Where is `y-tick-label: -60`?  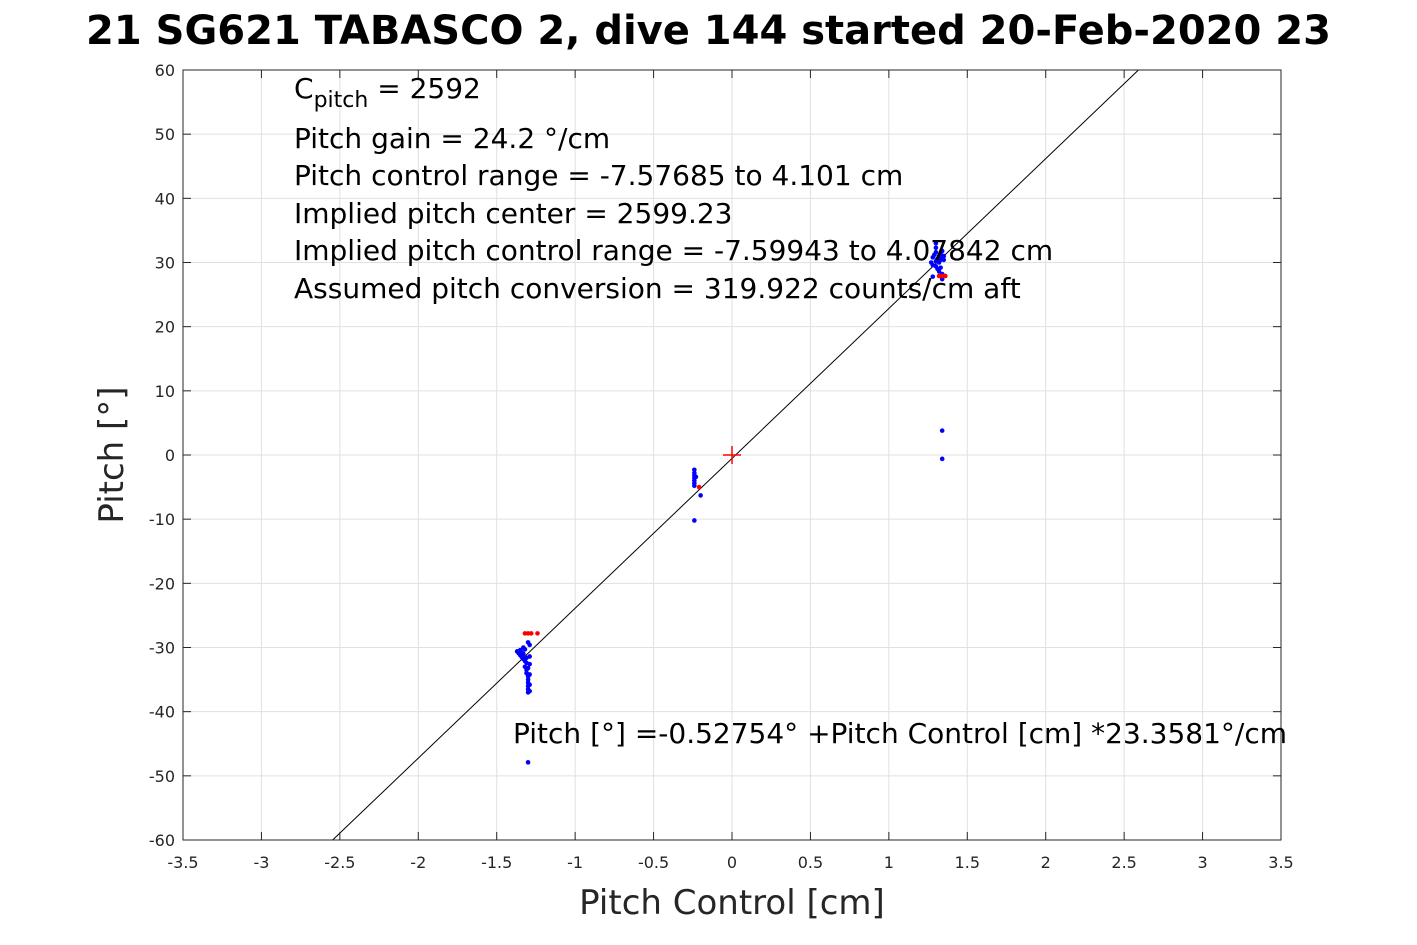 y-tick-label: -60 is located at coordinates (162, 840).